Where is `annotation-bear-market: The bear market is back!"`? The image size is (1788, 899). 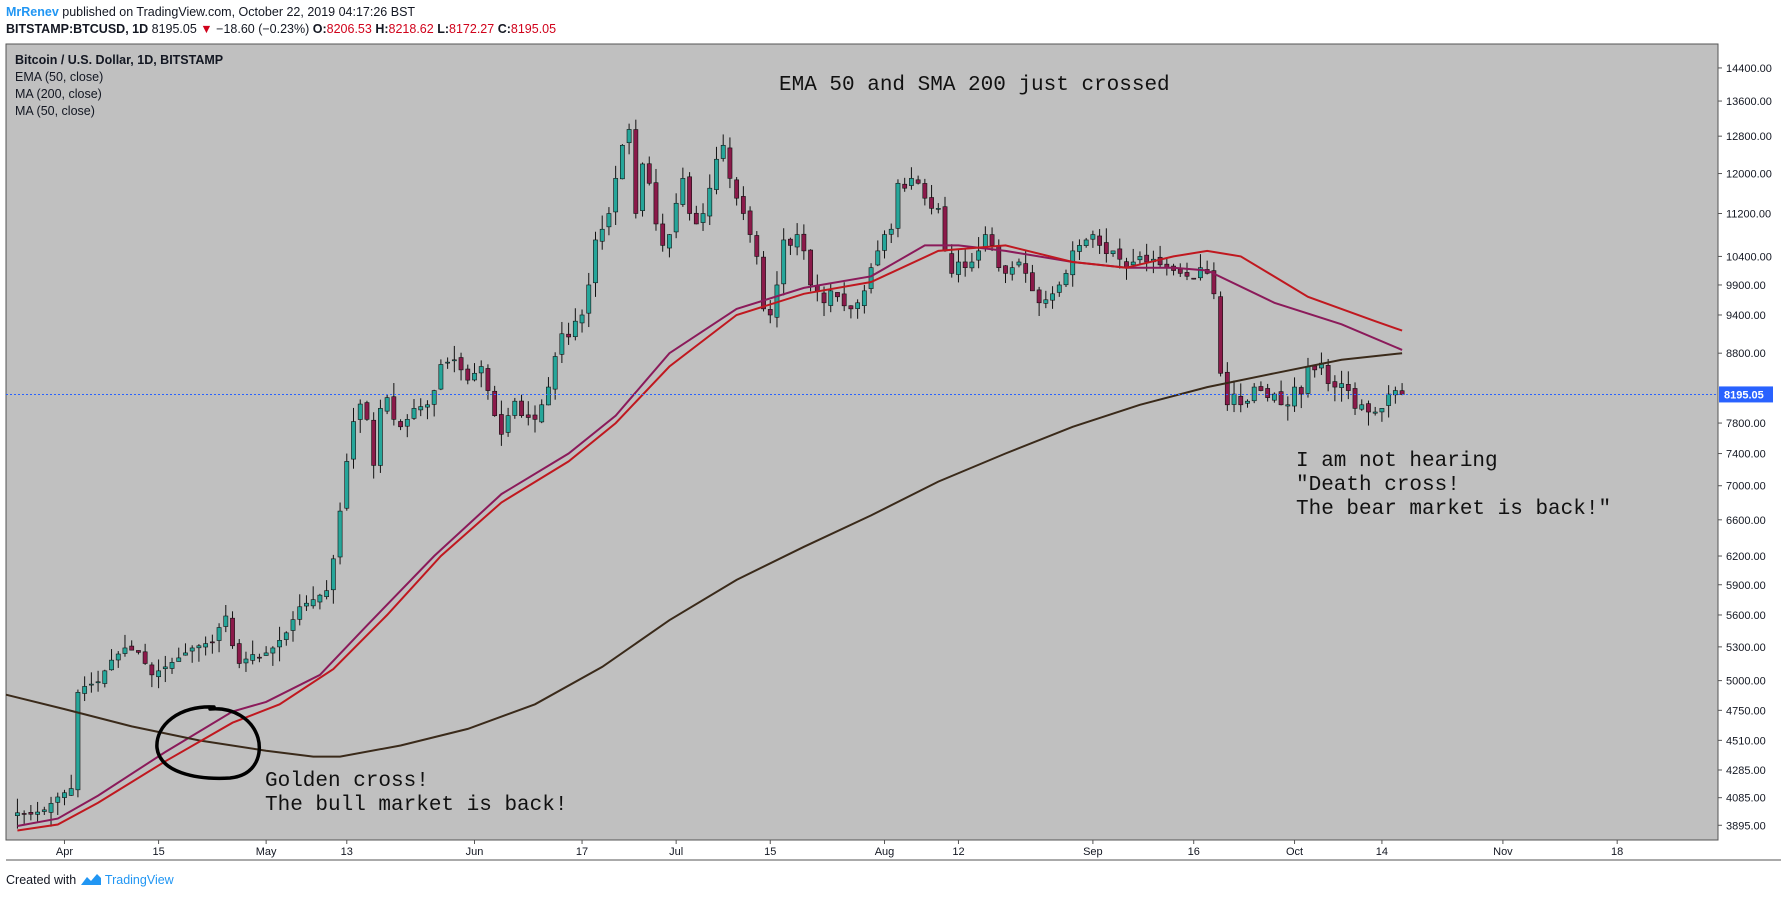 annotation-bear-market: The bear market is back!" is located at coordinates (1453, 509).